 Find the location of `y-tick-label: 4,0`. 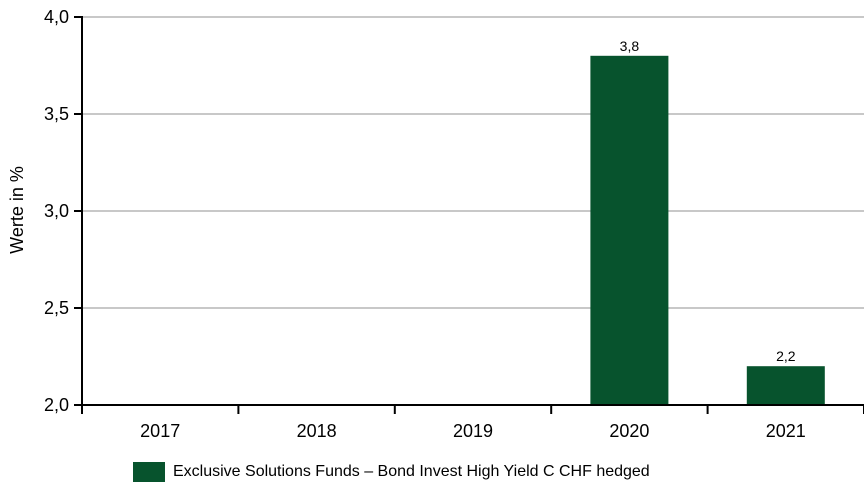

y-tick-label: 4,0 is located at coordinates (56, 17).